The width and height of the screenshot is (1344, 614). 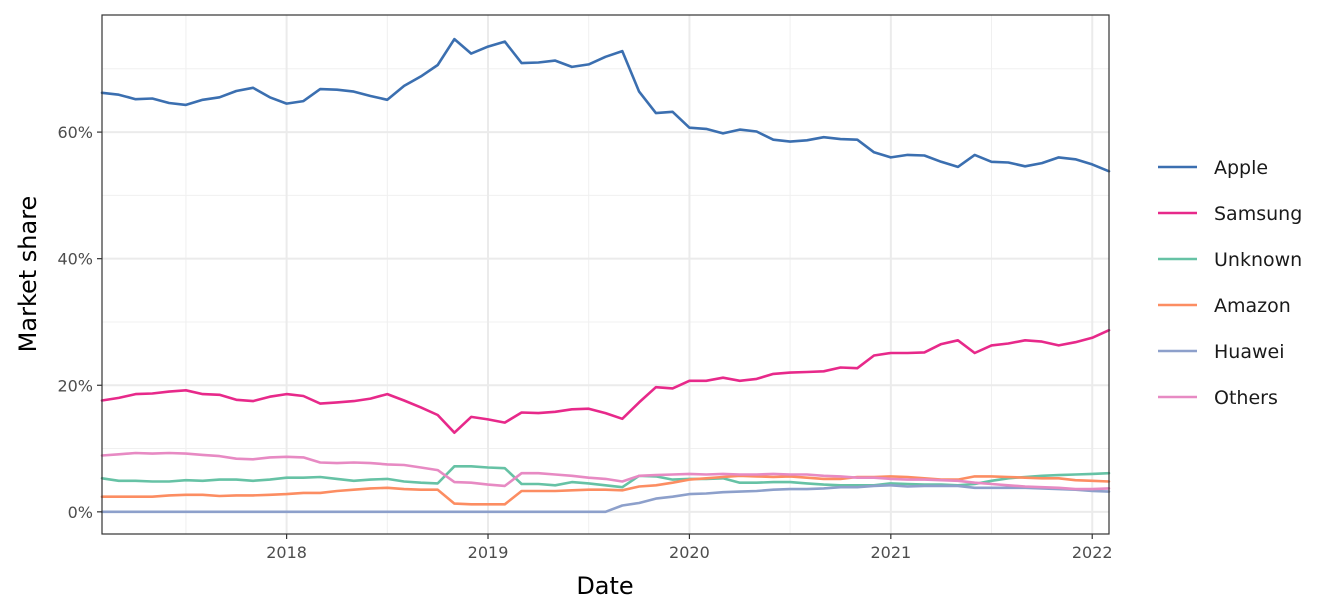 What do you see at coordinates (605, 381) in the screenshot?
I see `series-line-samsung` at bounding box center [605, 381].